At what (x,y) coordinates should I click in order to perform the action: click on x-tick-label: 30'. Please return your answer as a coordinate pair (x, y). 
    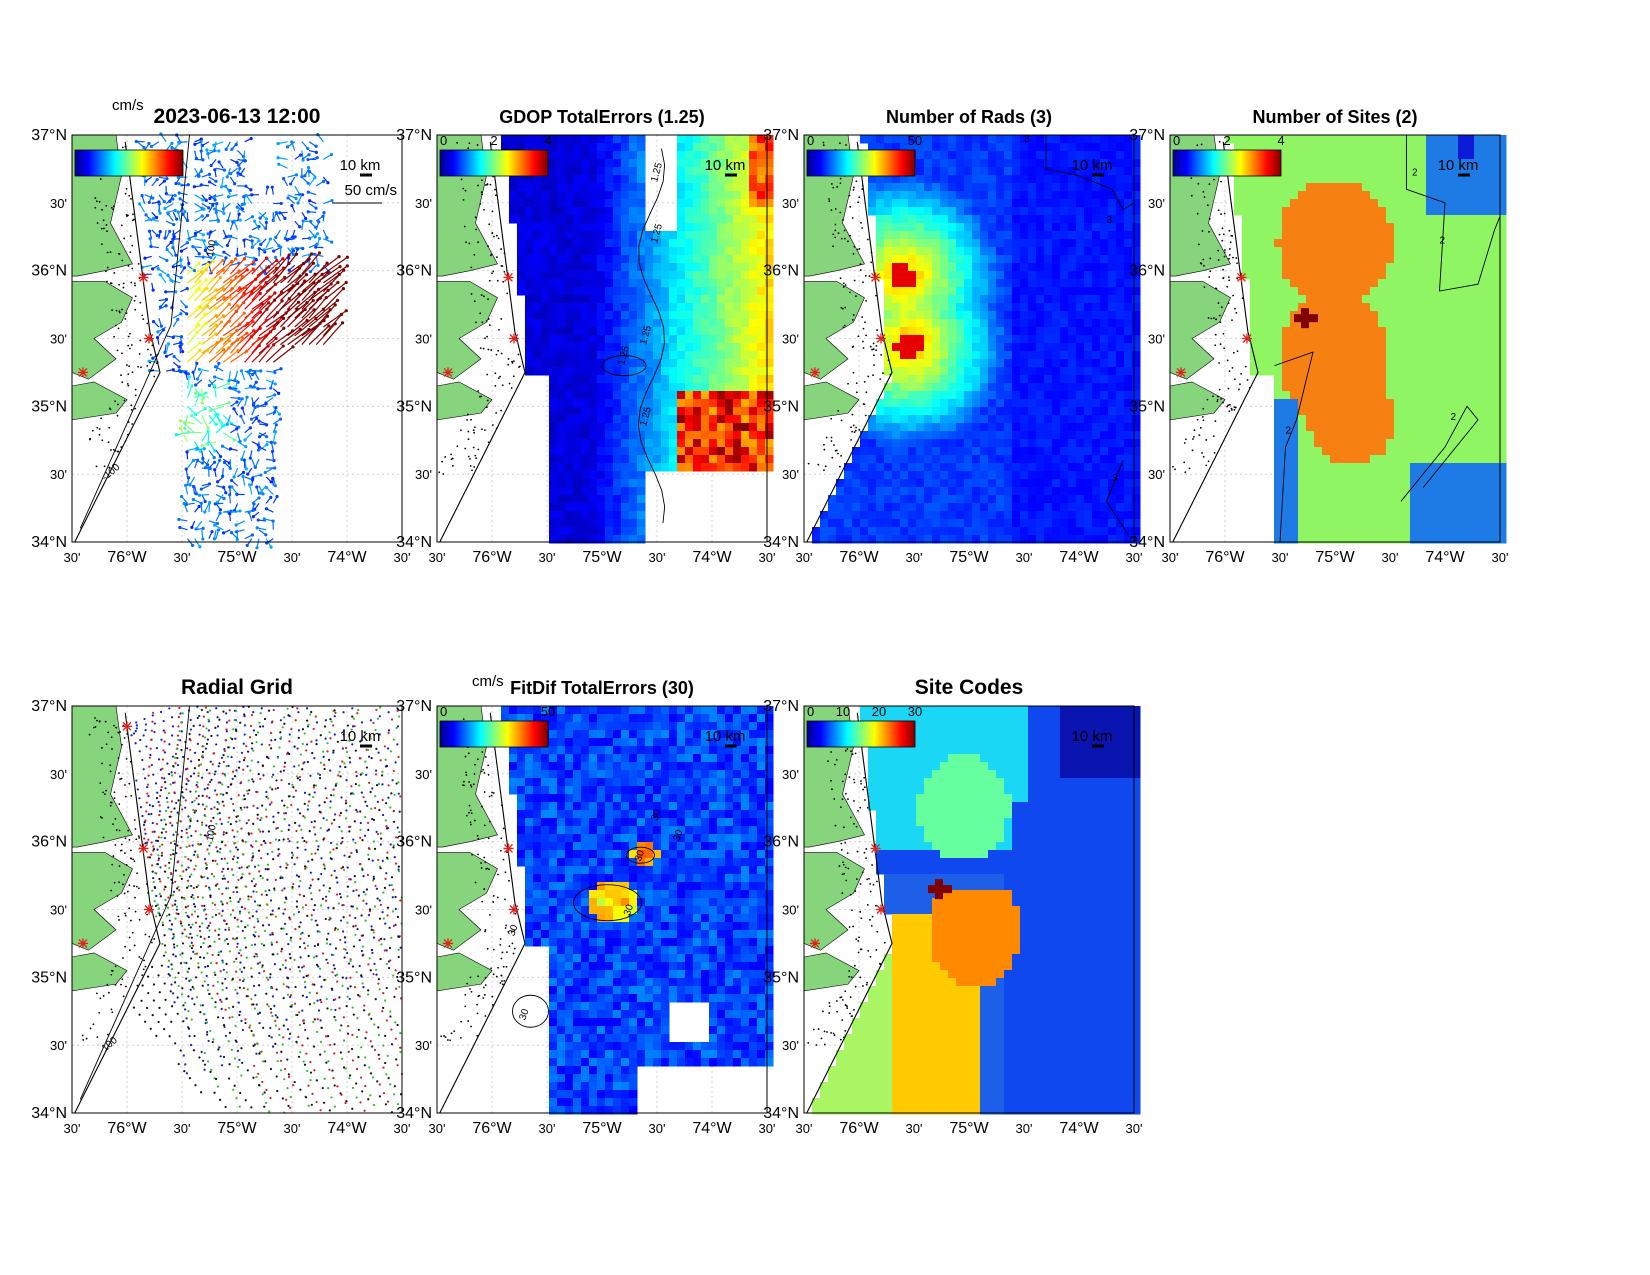
    Looking at the image, I should click on (547, 557).